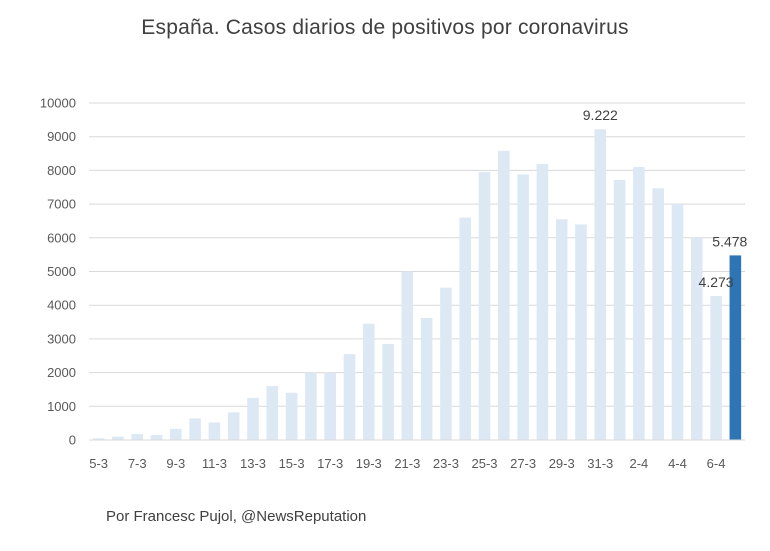 This screenshot has width=770, height=551. What do you see at coordinates (61, 406) in the screenshot?
I see `y-tick-label: 1000` at bounding box center [61, 406].